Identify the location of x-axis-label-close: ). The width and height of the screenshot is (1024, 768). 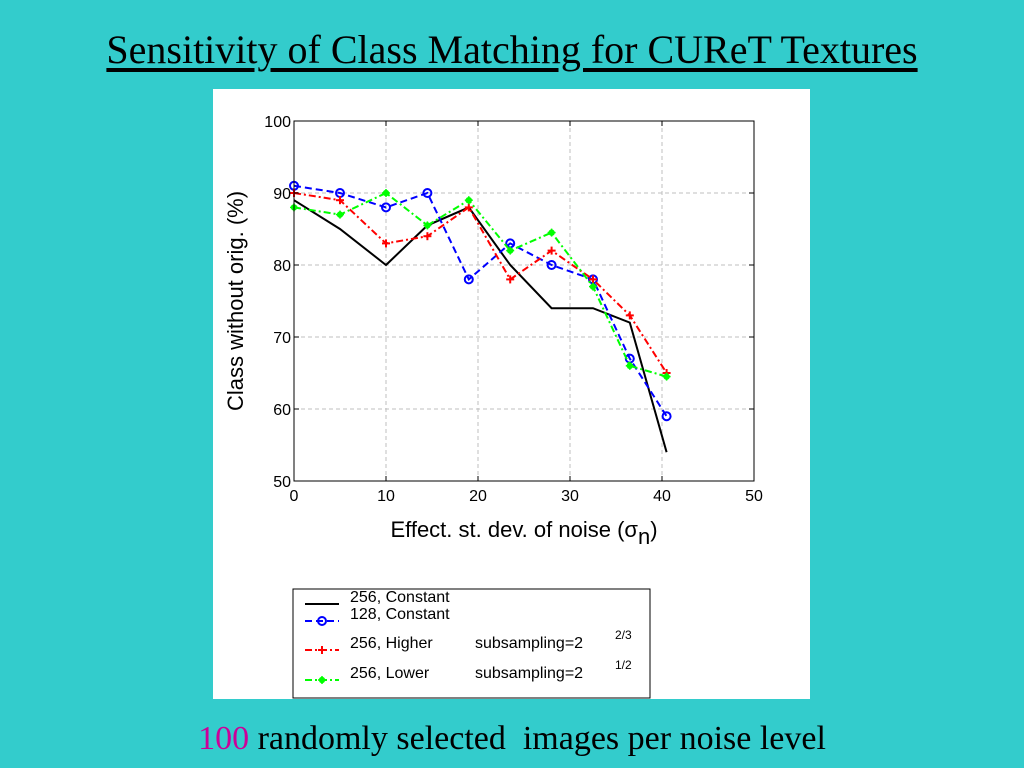
(653, 529).